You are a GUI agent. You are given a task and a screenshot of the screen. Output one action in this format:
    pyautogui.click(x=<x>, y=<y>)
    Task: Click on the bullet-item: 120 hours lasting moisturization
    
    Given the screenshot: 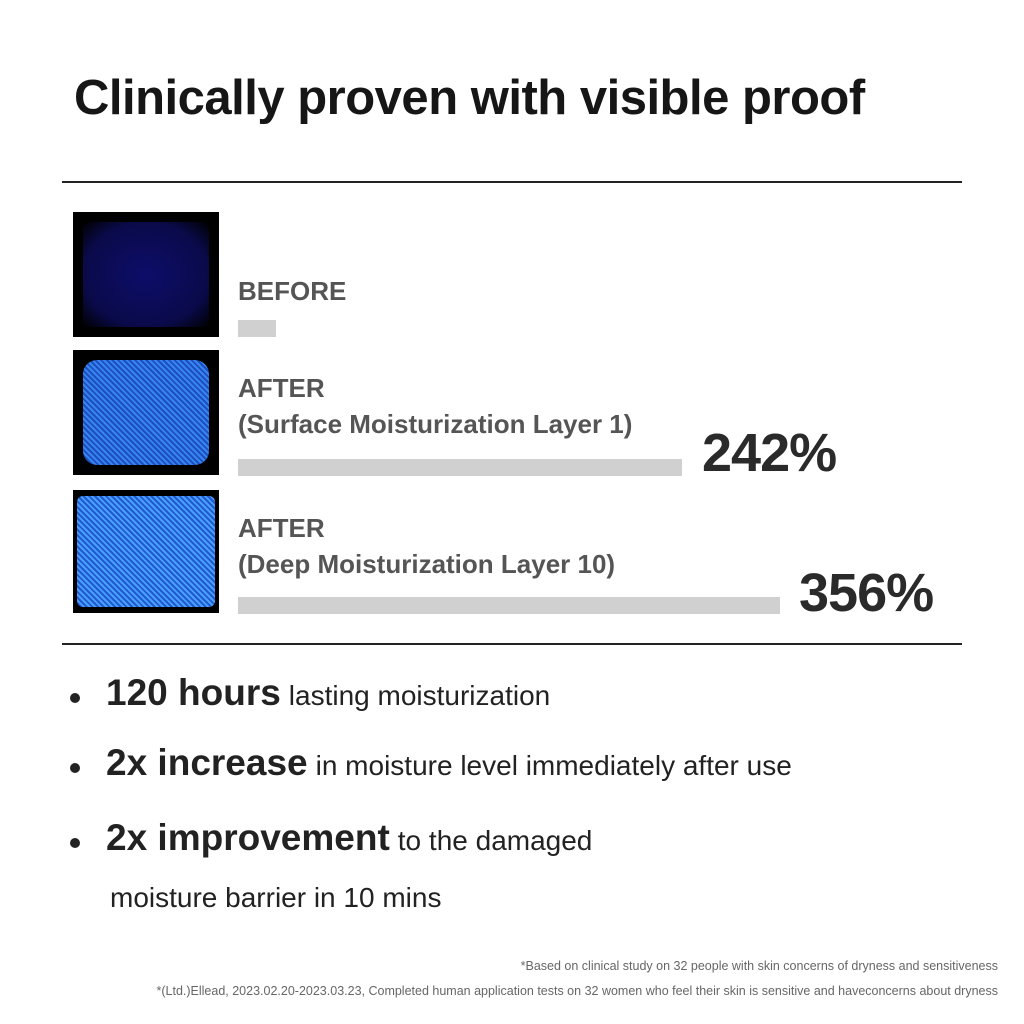 What is the action you would take?
    pyautogui.click(x=310, y=693)
    